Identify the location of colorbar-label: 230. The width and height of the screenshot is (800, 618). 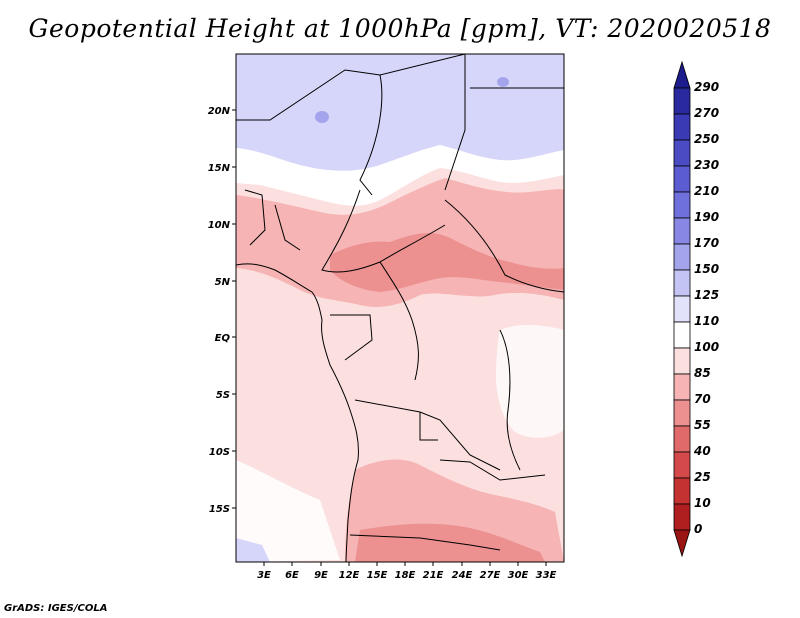
(706, 165).